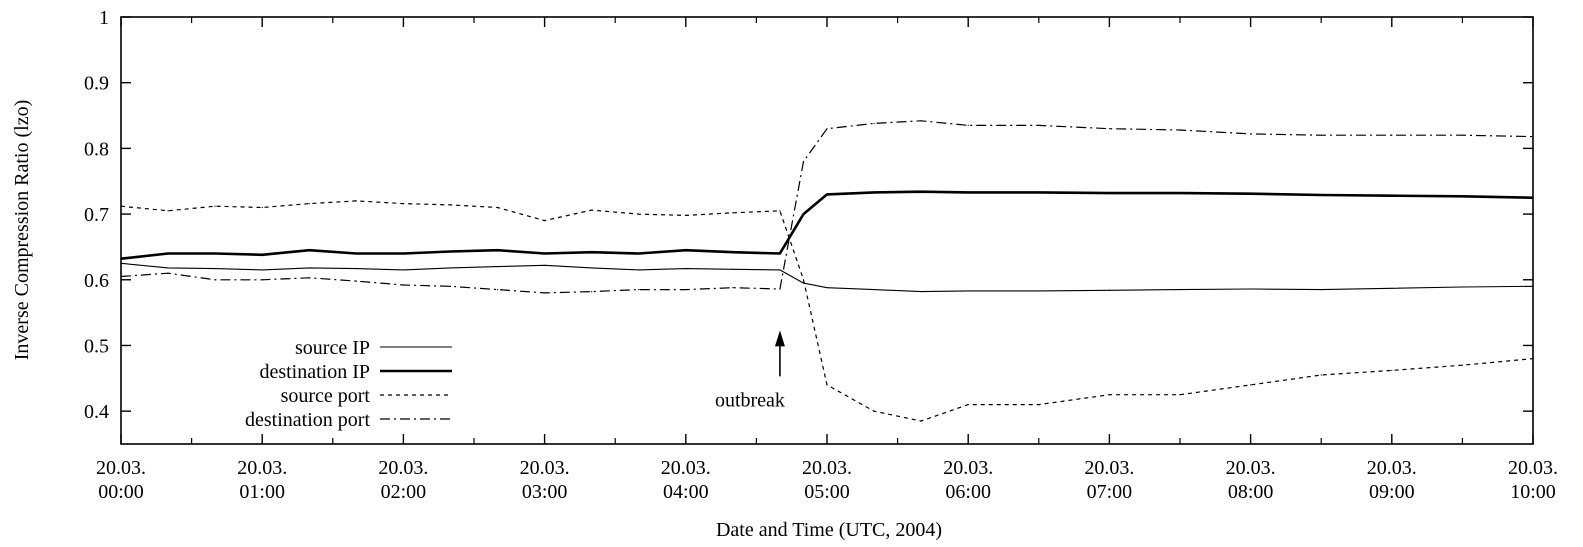  I want to click on x-tick-label-time: 05:00, so click(827, 492).